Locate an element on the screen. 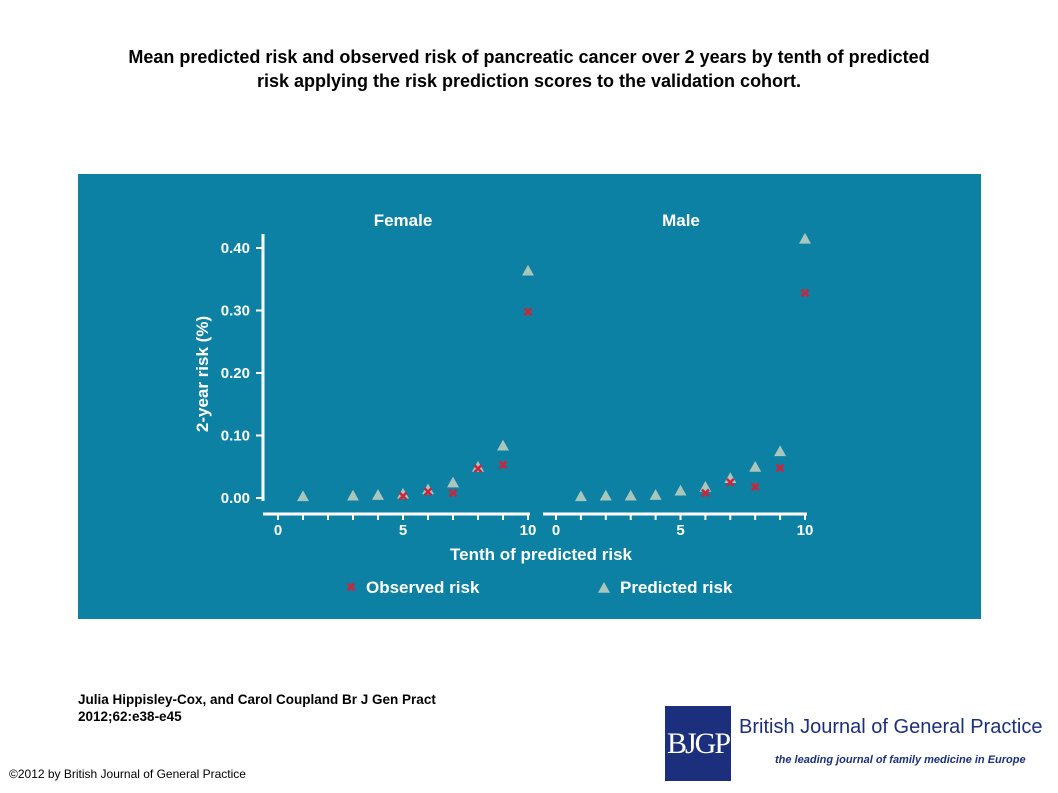  x-tick-label-female: 10 is located at coordinates (528, 530).